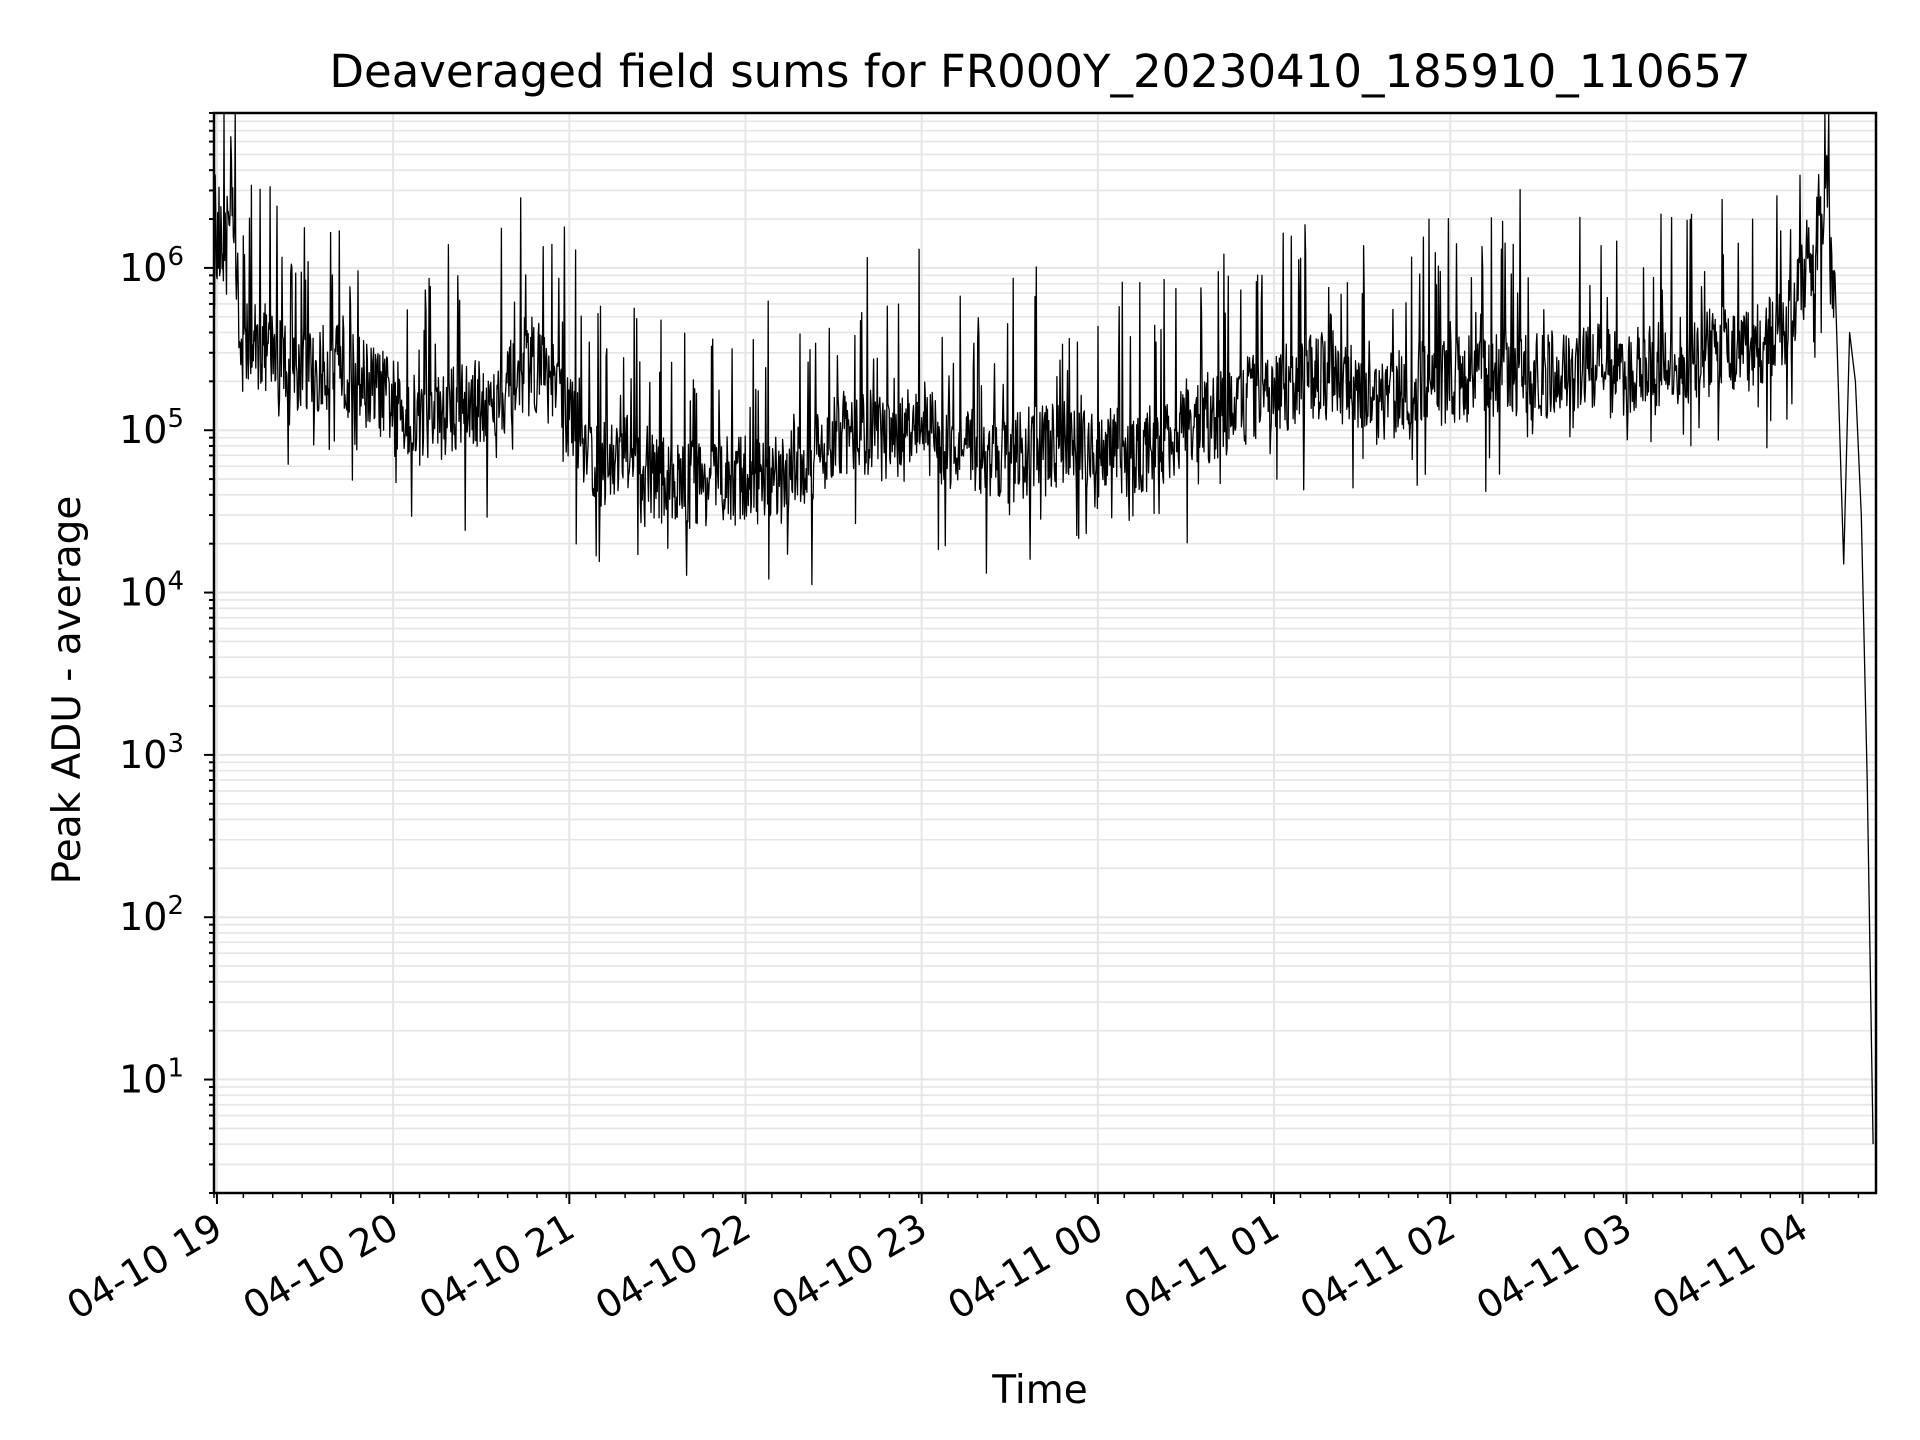 The image size is (1920, 1440). Describe the element at coordinates (166, 653) in the screenshot. I see `y-axis: 101 102 103 104 105 106` at that location.